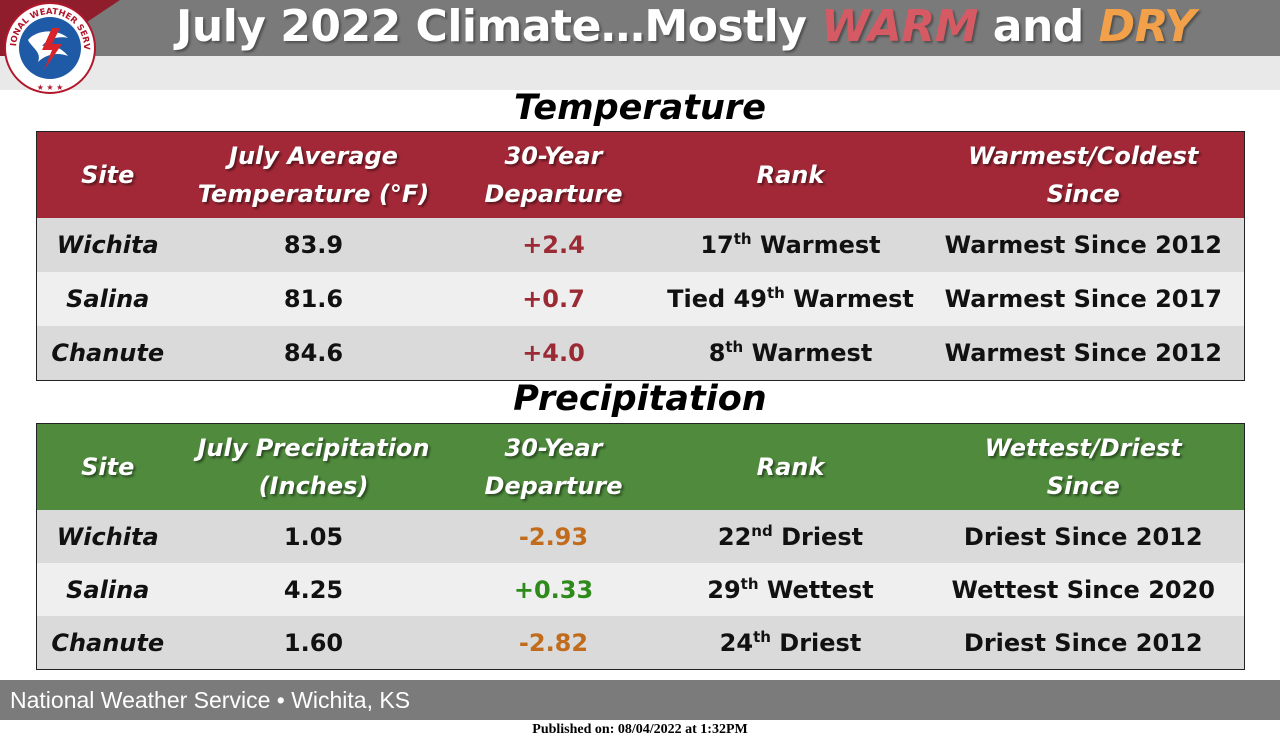  What do you see at coordinates (553, 245) in the screenshot?
I see `departure-cell: +2.4` at bounding box center [553, 245].